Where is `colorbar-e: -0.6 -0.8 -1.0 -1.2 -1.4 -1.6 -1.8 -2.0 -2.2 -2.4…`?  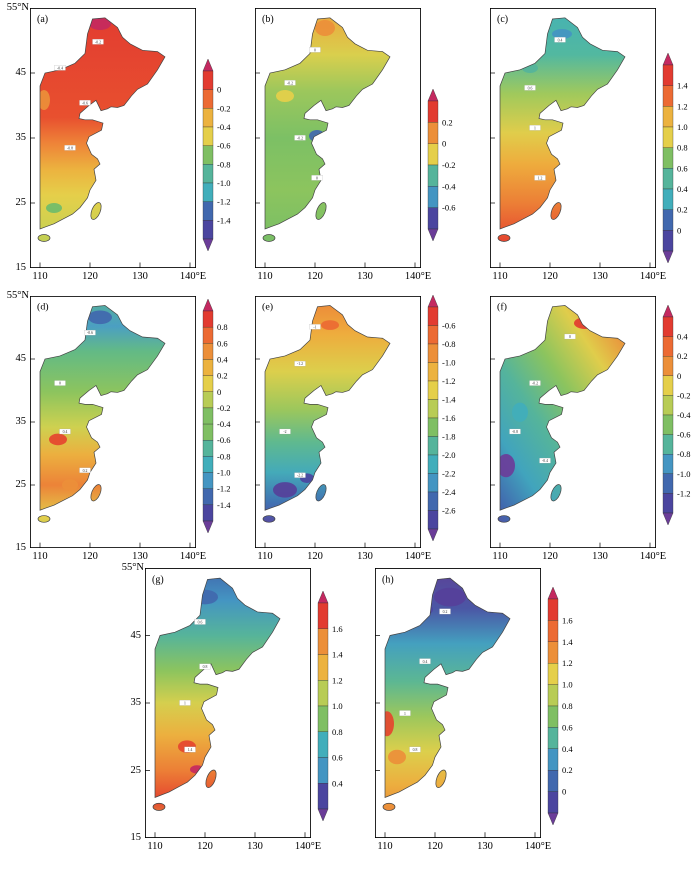
colorbar-e: -0.6 -0.8 -1.0 -1.2 -1.4 -1.6 -1.8 -2.0 -2.2 -2.4… is located at coordinates (441, 418).